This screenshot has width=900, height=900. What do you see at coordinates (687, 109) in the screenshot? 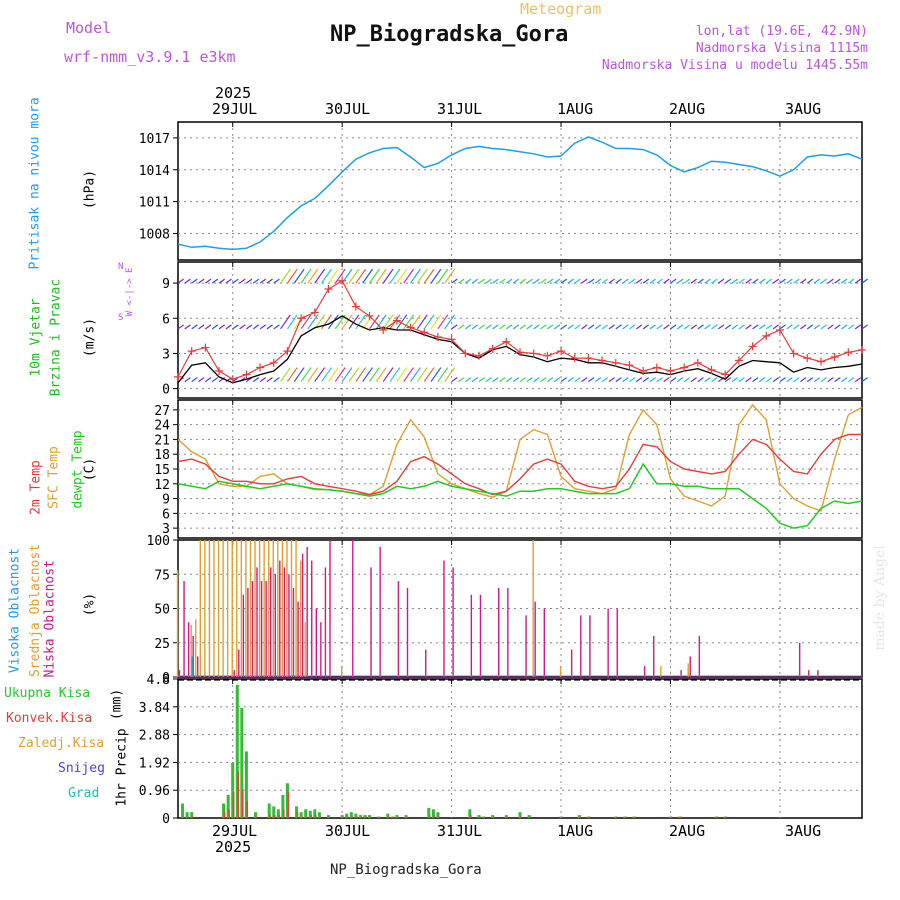
I see `day-top-4: 2AUG` at bounding box center [687, 109].